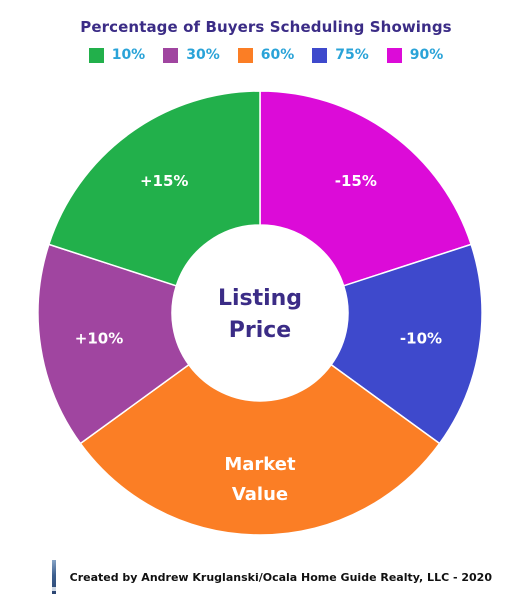  I want to click on legend-label-10: 10%, so click(128, 55).